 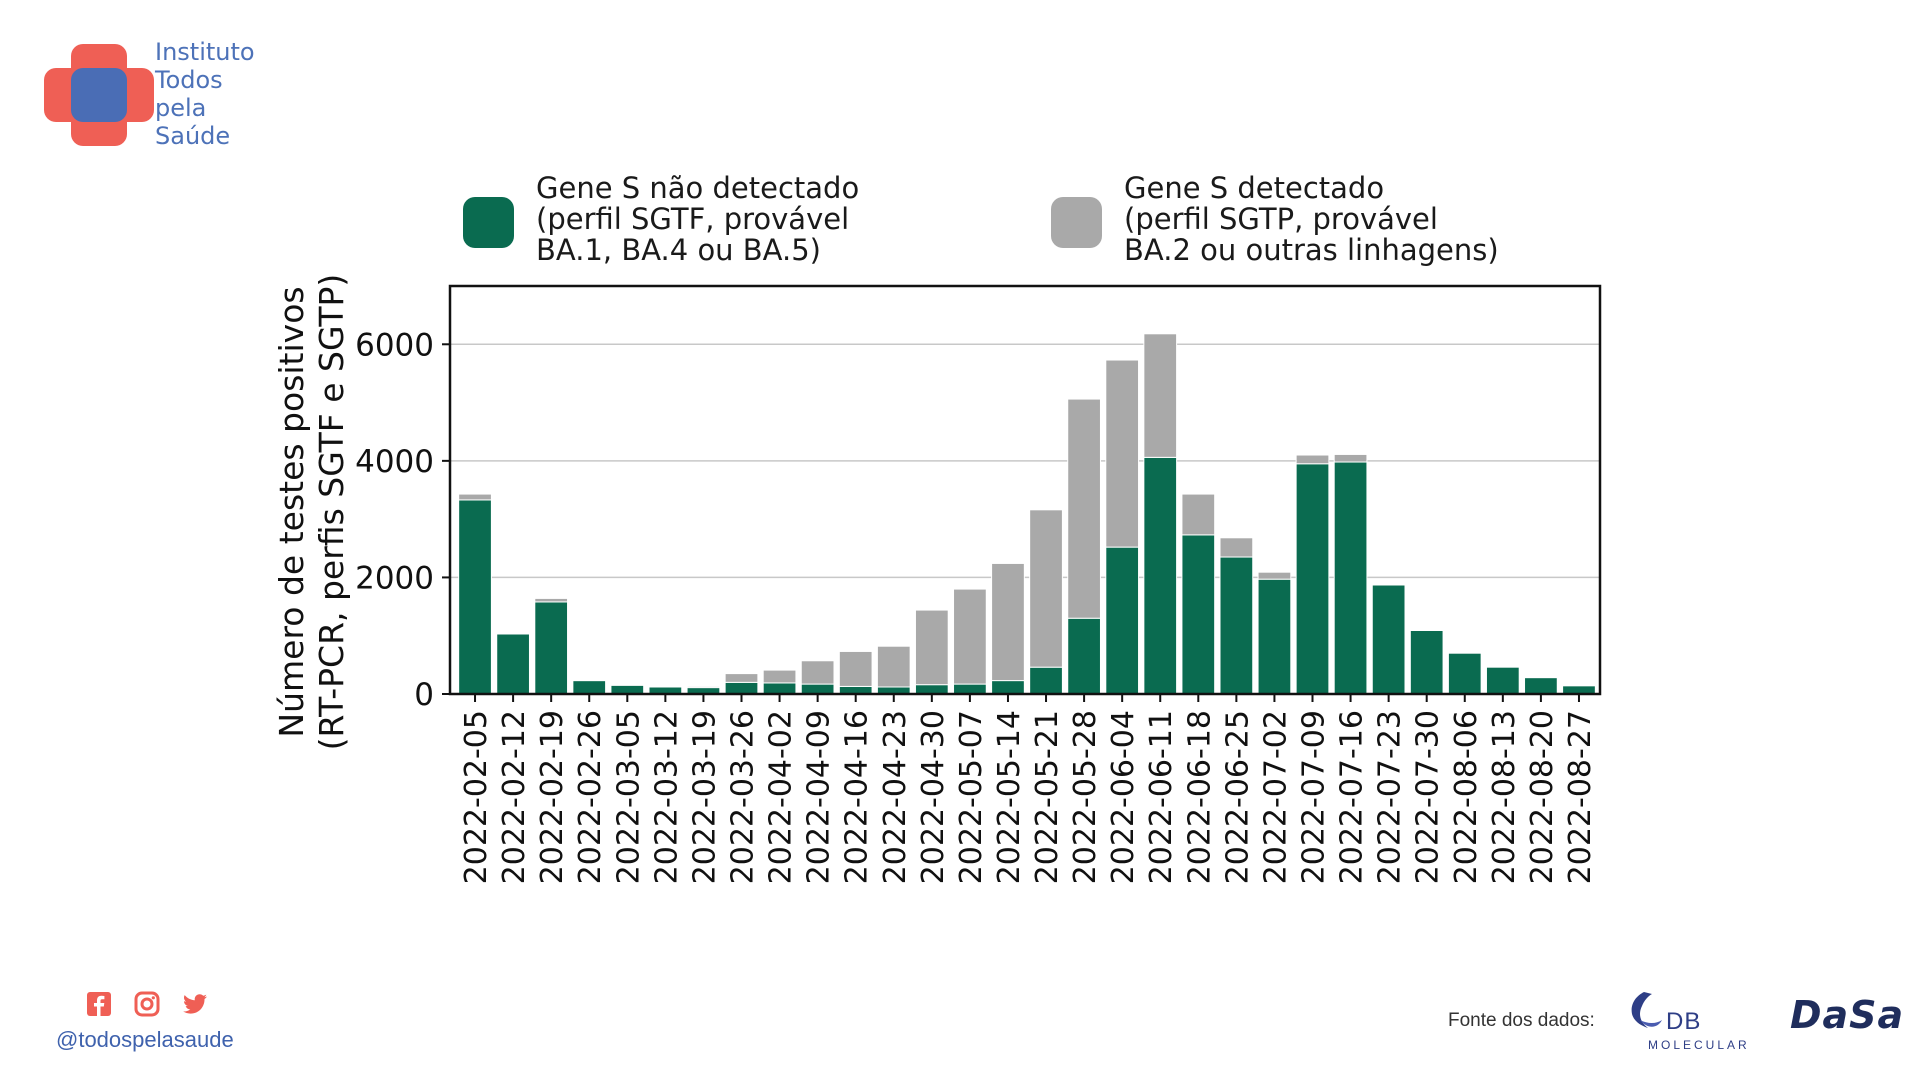 What do you see at coordinates (394, 578) in the screenshot?
I see `y-tick-label: 2000` at bounding box center [394, 578].